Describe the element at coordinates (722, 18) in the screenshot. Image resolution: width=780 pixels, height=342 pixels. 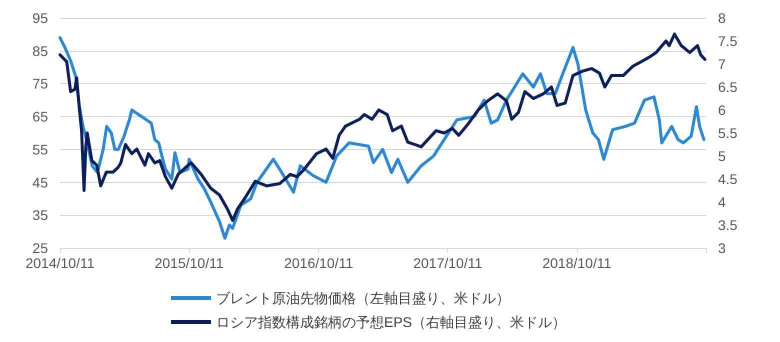
I see `y2-tick-label: 8` at that location.